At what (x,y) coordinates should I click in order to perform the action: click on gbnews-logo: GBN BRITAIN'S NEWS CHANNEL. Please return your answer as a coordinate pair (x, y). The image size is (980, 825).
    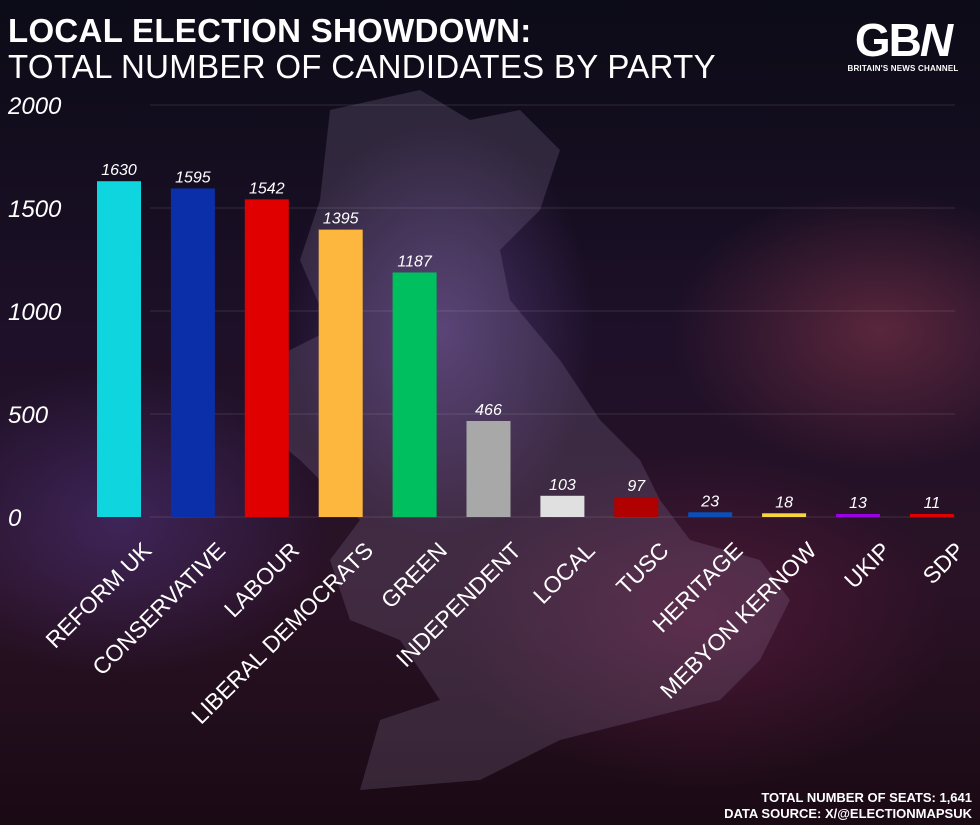
    Looking at the image, I should click on (903, 44).